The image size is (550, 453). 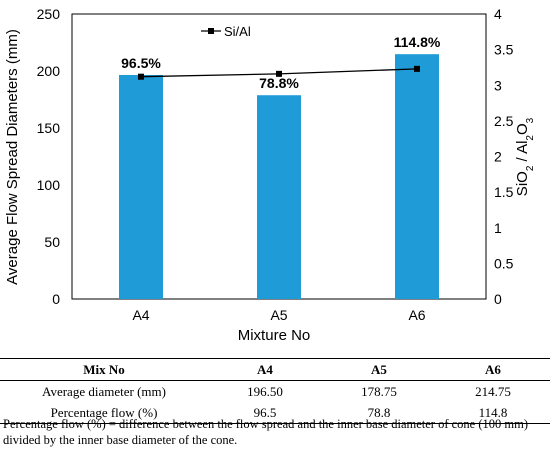 What do you see at coordinates (417, 42) in the screenshot?
I see `data-label-a6: 114.8%` at bounding box center [417, 42].